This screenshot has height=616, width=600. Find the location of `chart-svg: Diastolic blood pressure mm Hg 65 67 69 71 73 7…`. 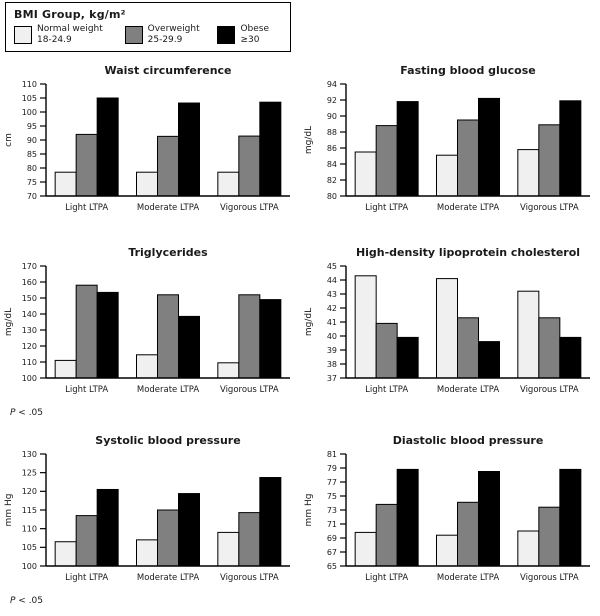

chart-svg: Diastolic blood pressure mm Hg 65 67 69 71 73 7… is located at coordinates (447, 508).